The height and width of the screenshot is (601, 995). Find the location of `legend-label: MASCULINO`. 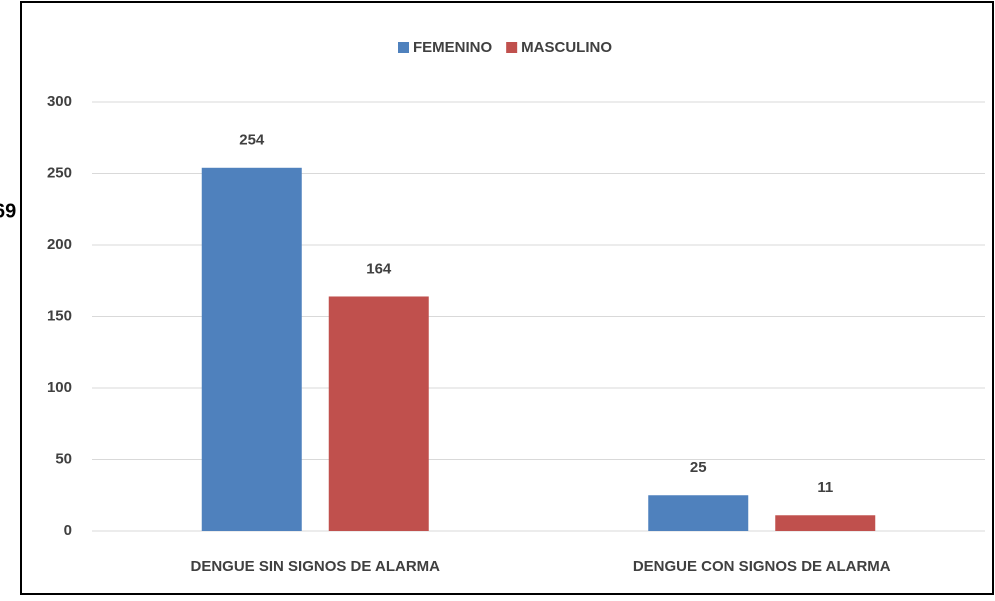

legend-label: MASCULINO is located at coordinates (566, 47).